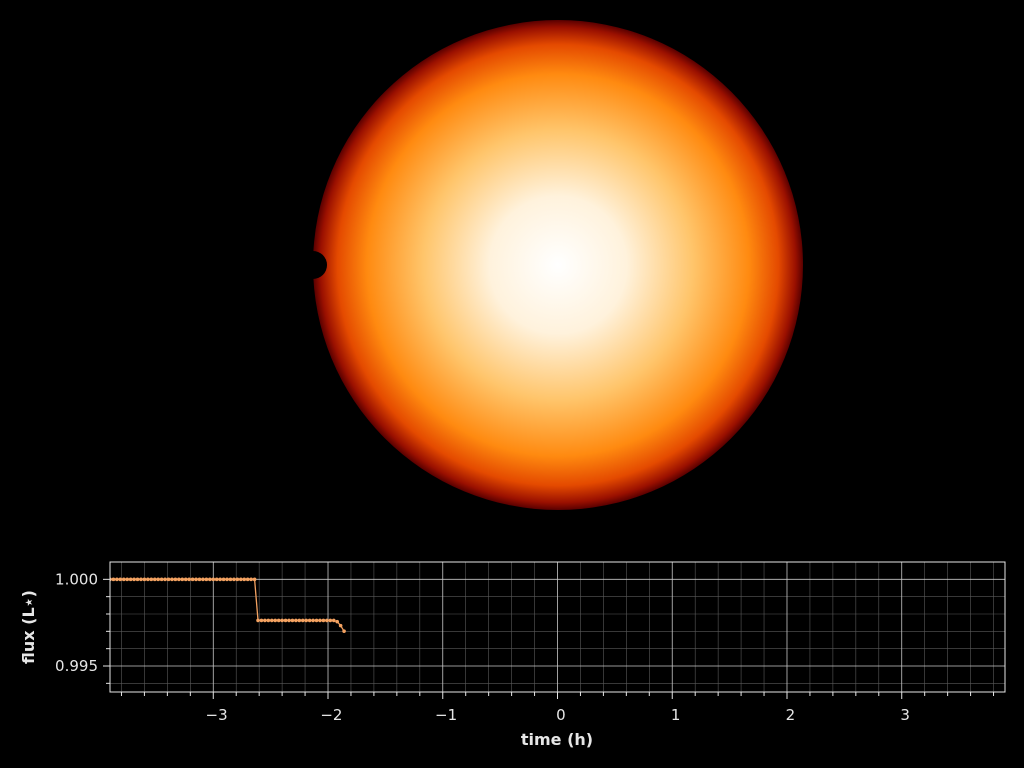  I want to click on light-curve, so click(228, 605).